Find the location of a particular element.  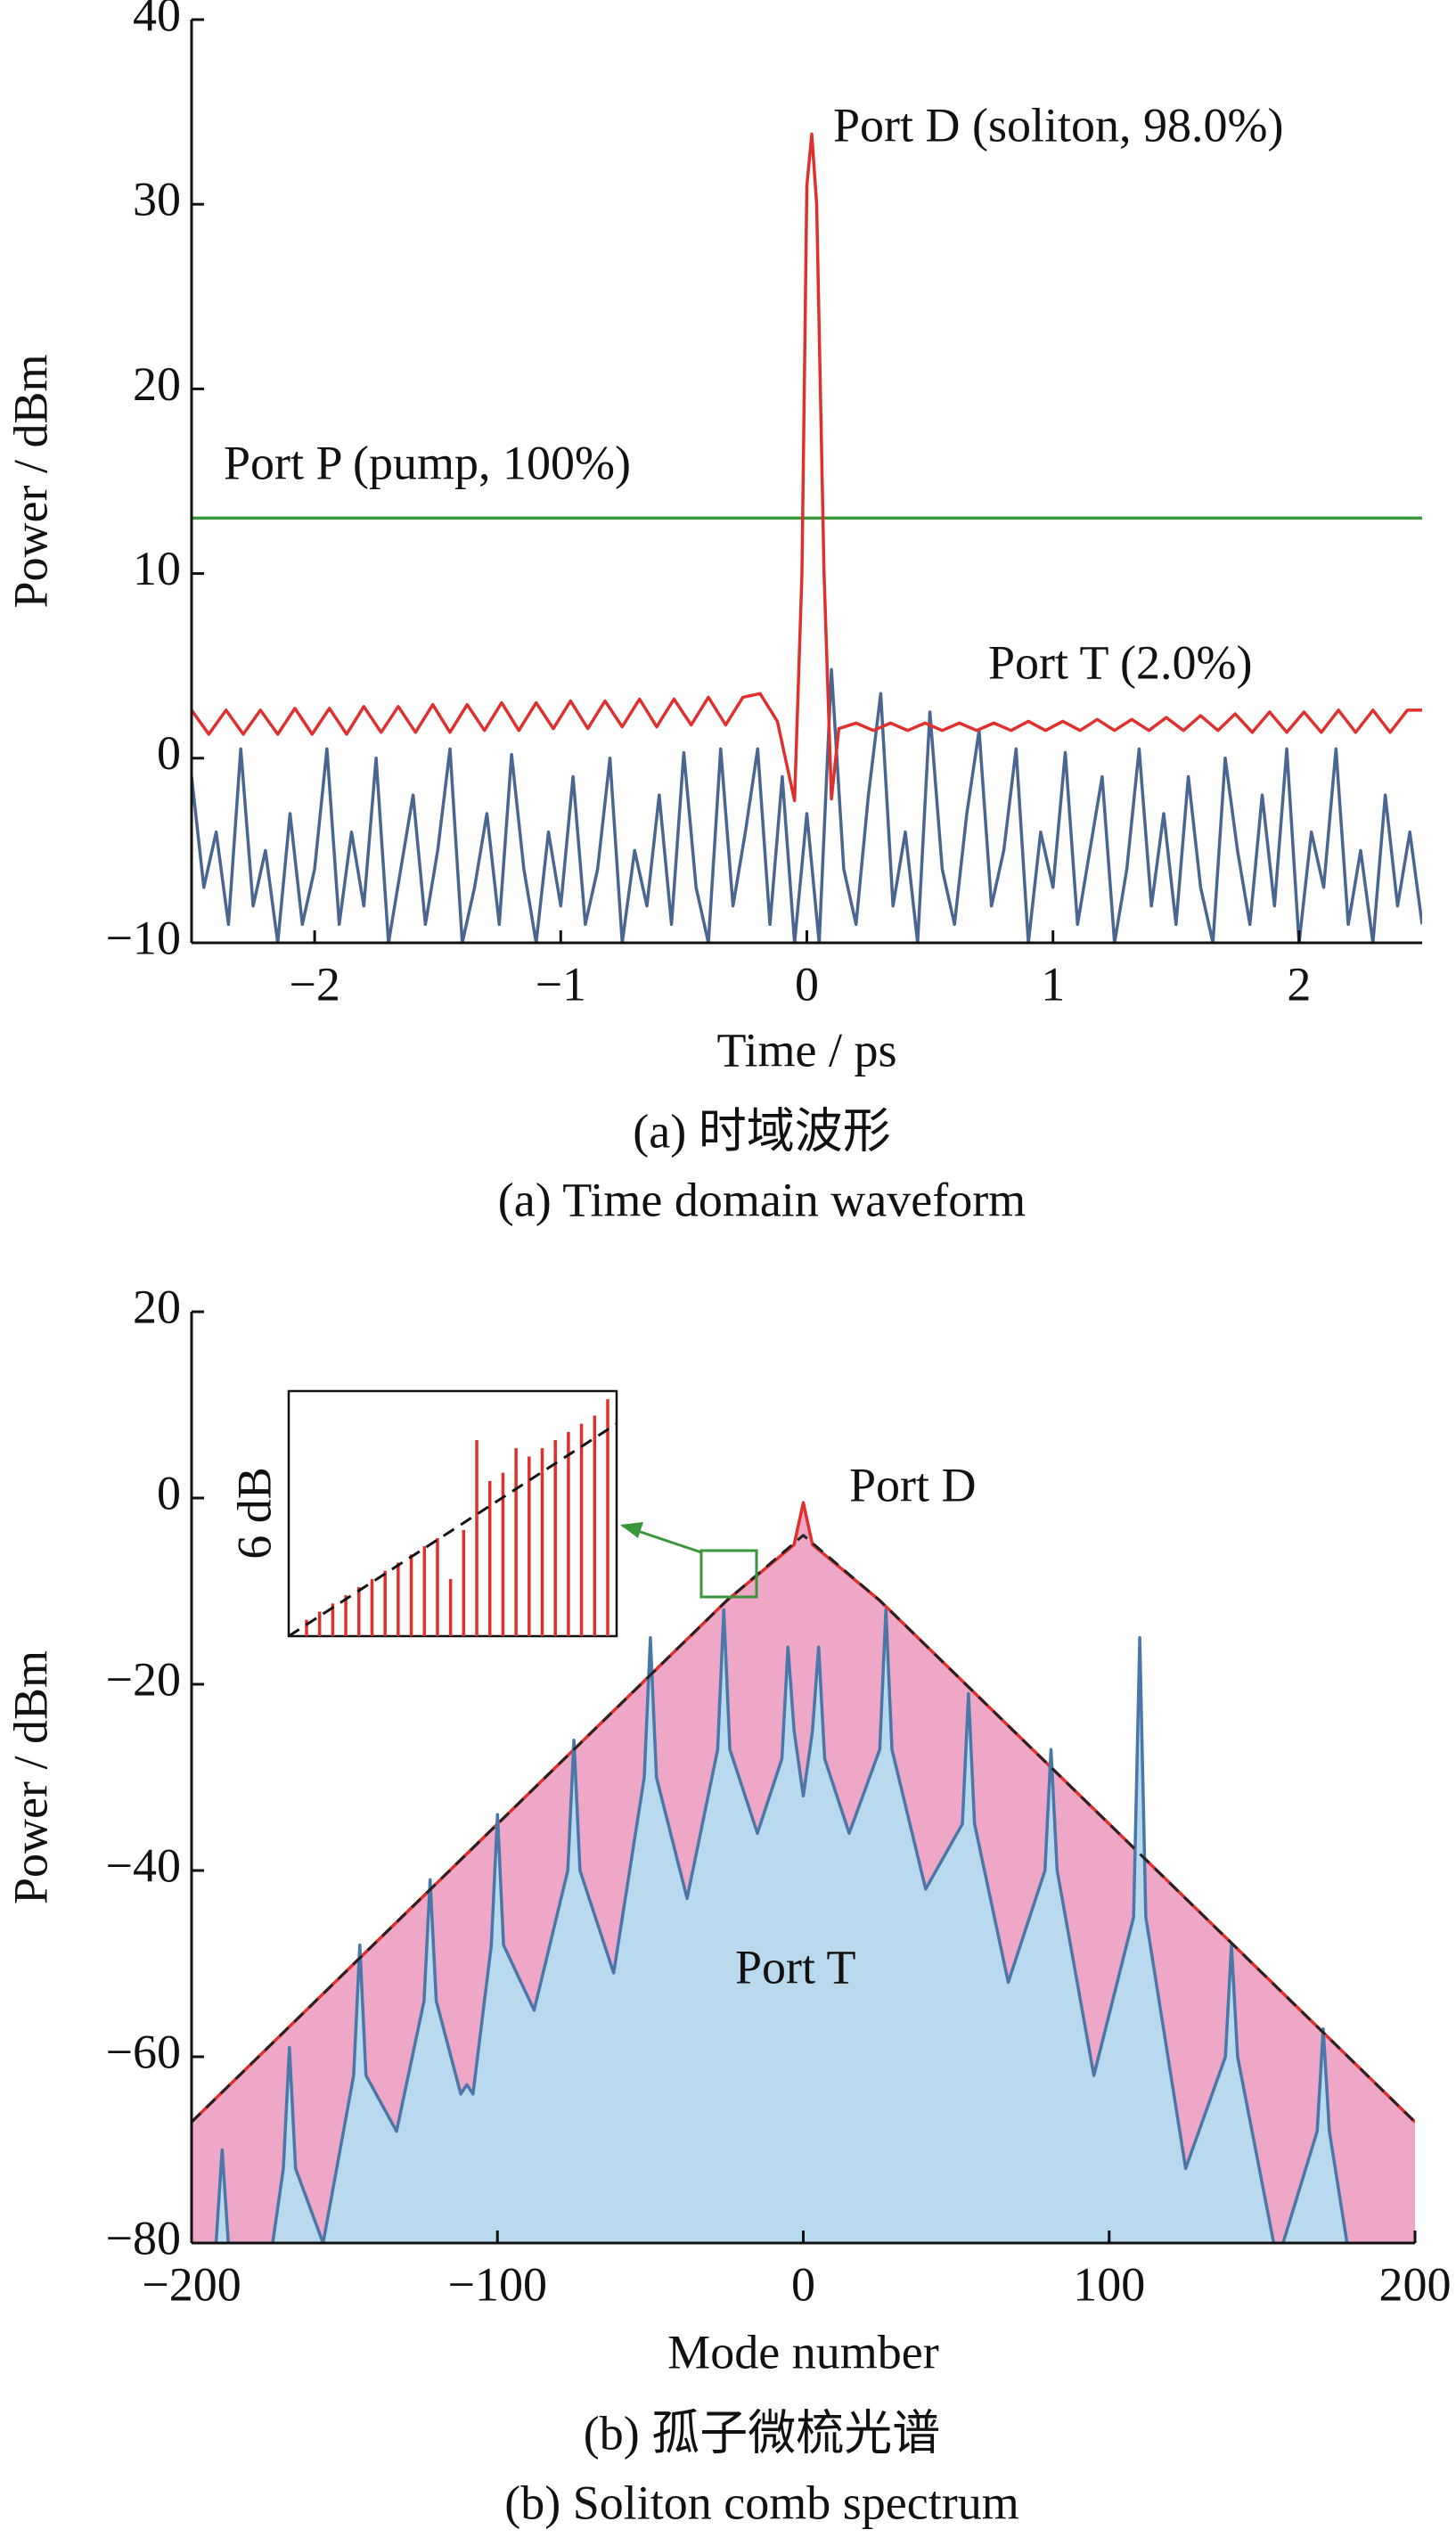

caption: (a) Time domain waveform is located at coordinates (762, 1199).